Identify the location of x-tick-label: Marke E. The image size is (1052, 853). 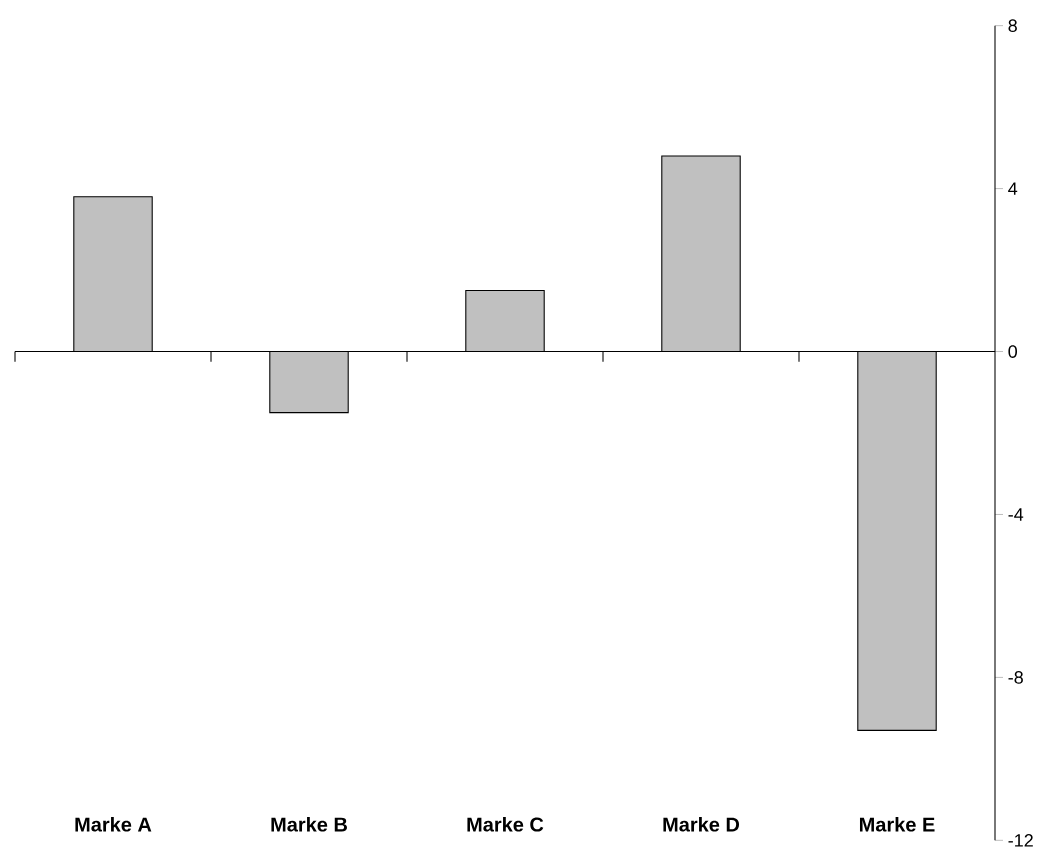
(897, 824).